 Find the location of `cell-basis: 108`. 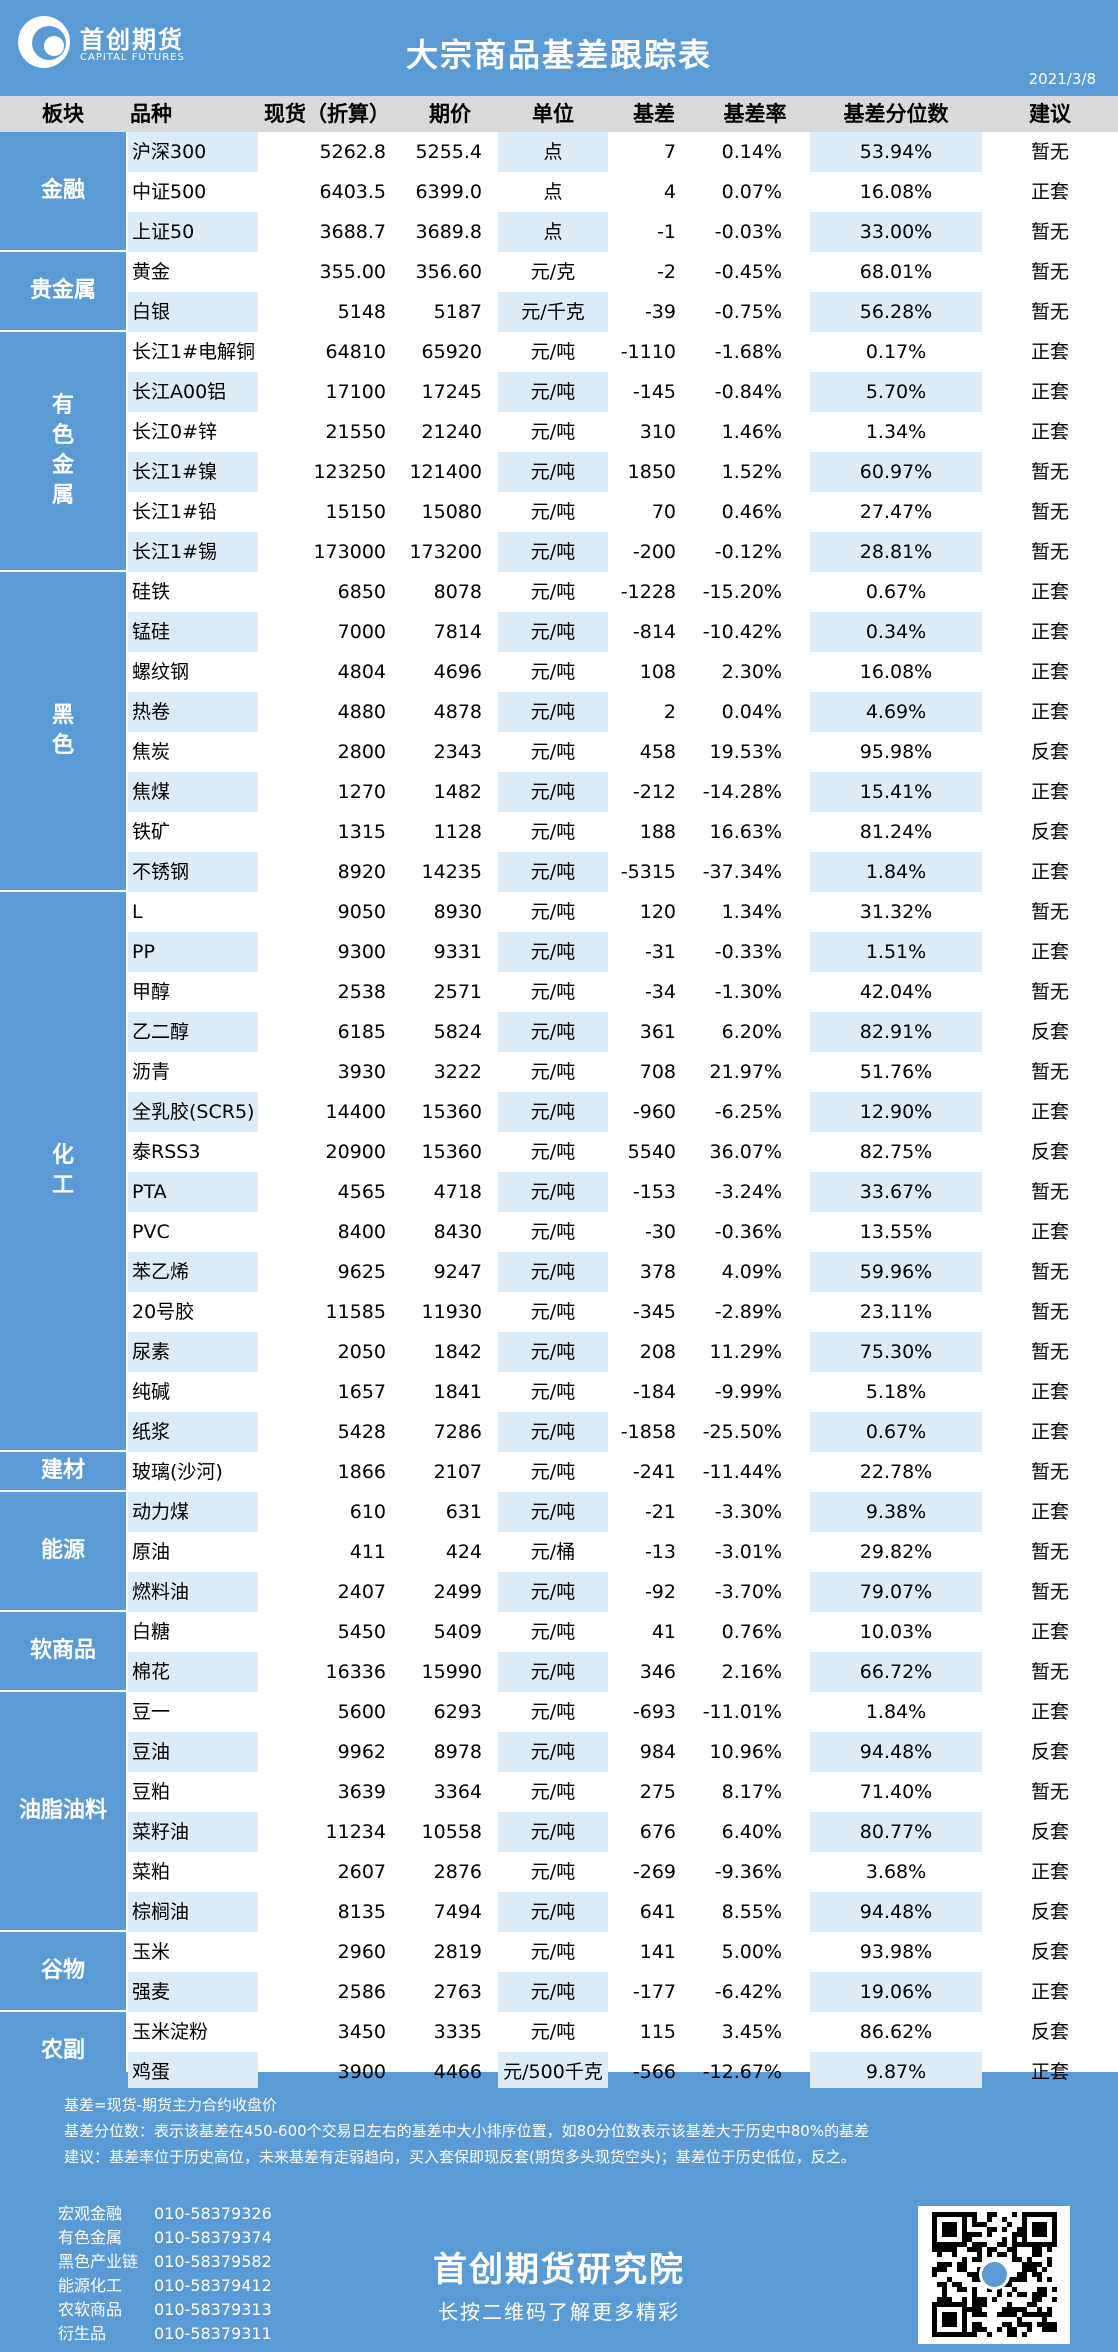

cell-basis: 108 is located at coordinates (657, 672).